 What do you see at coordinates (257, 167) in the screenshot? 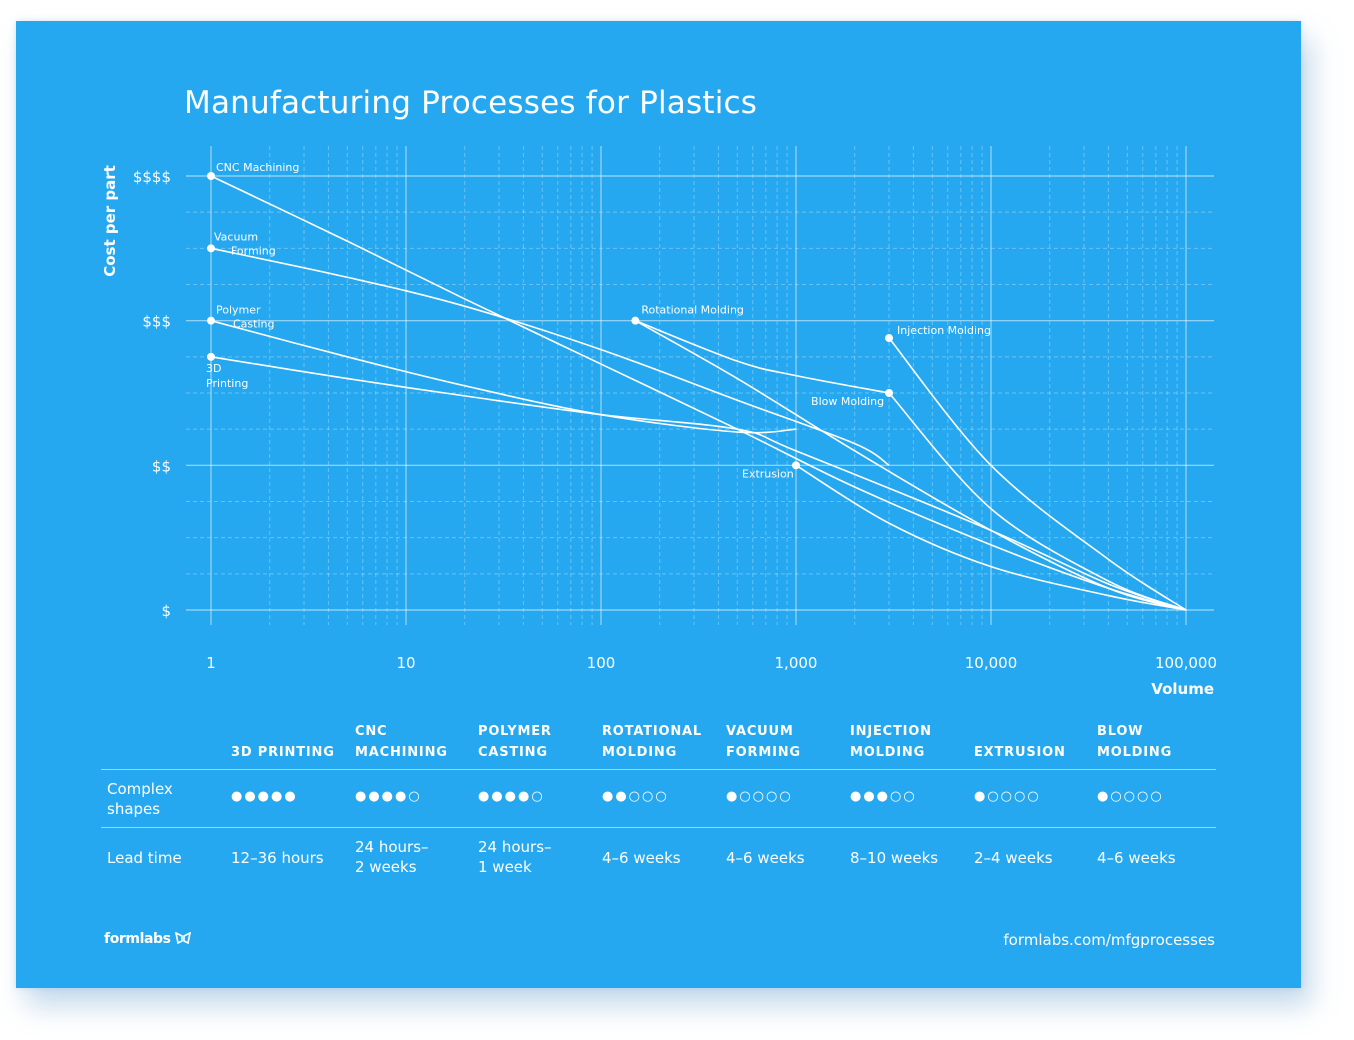
I see `marker-label-cnc-machining: CNC Machining` at bounding box center [257, 167].